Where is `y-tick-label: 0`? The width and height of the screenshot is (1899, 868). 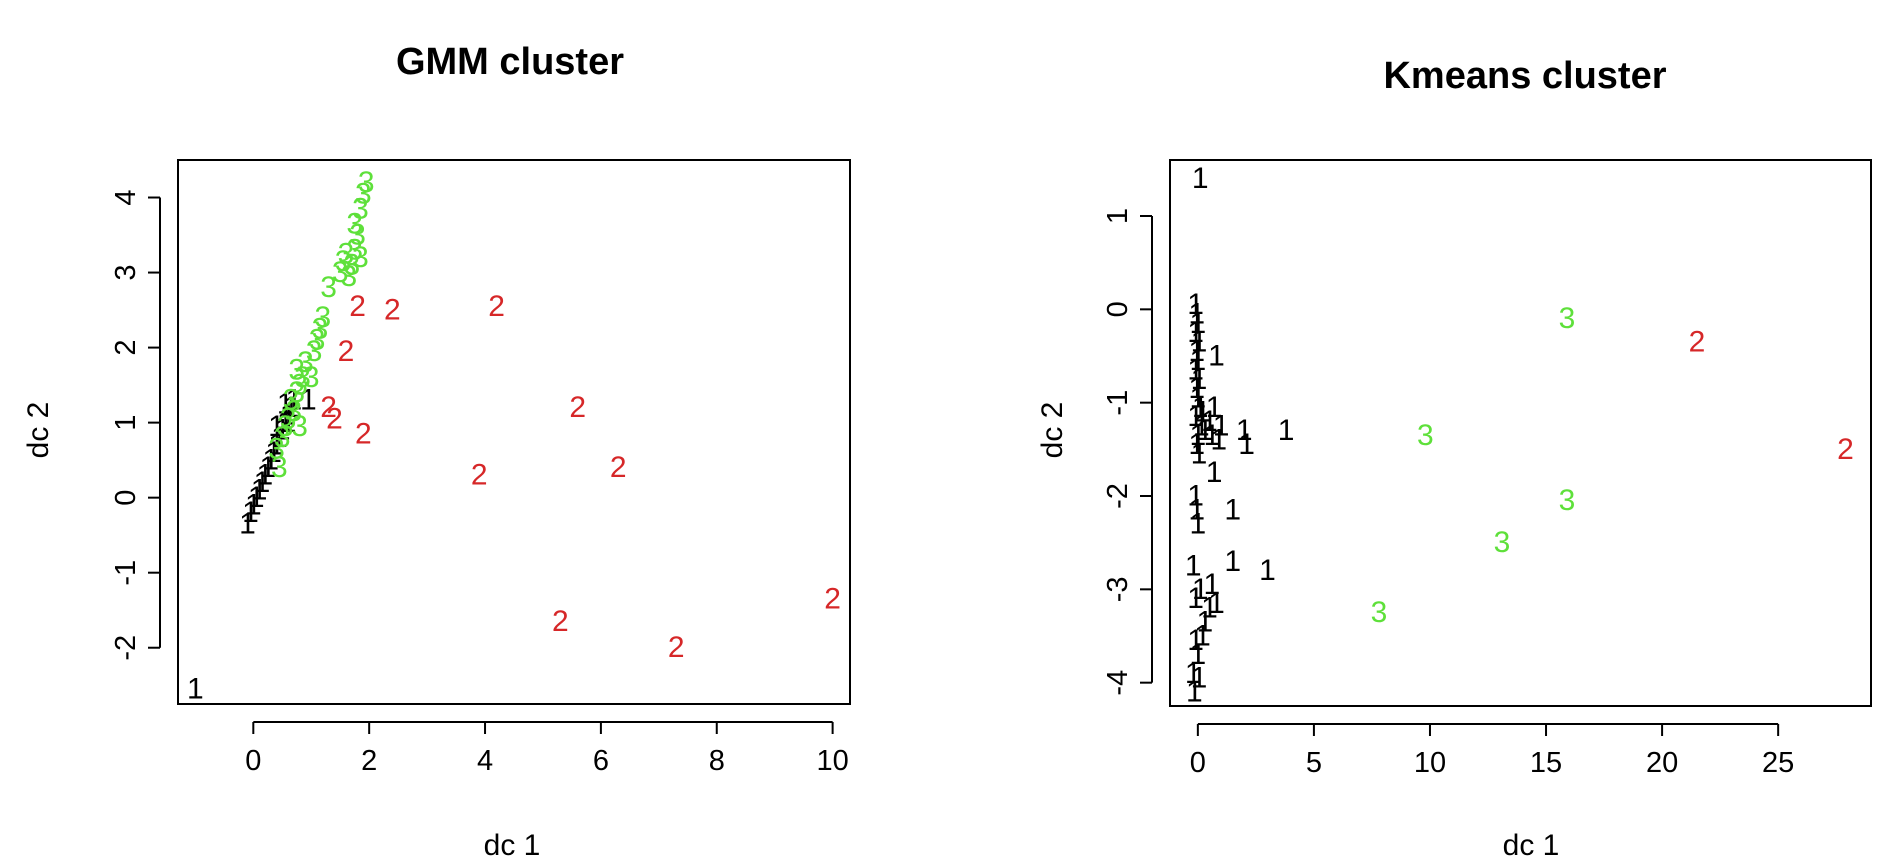
y-tick-label: 0 is located at coordinates (126, 498).